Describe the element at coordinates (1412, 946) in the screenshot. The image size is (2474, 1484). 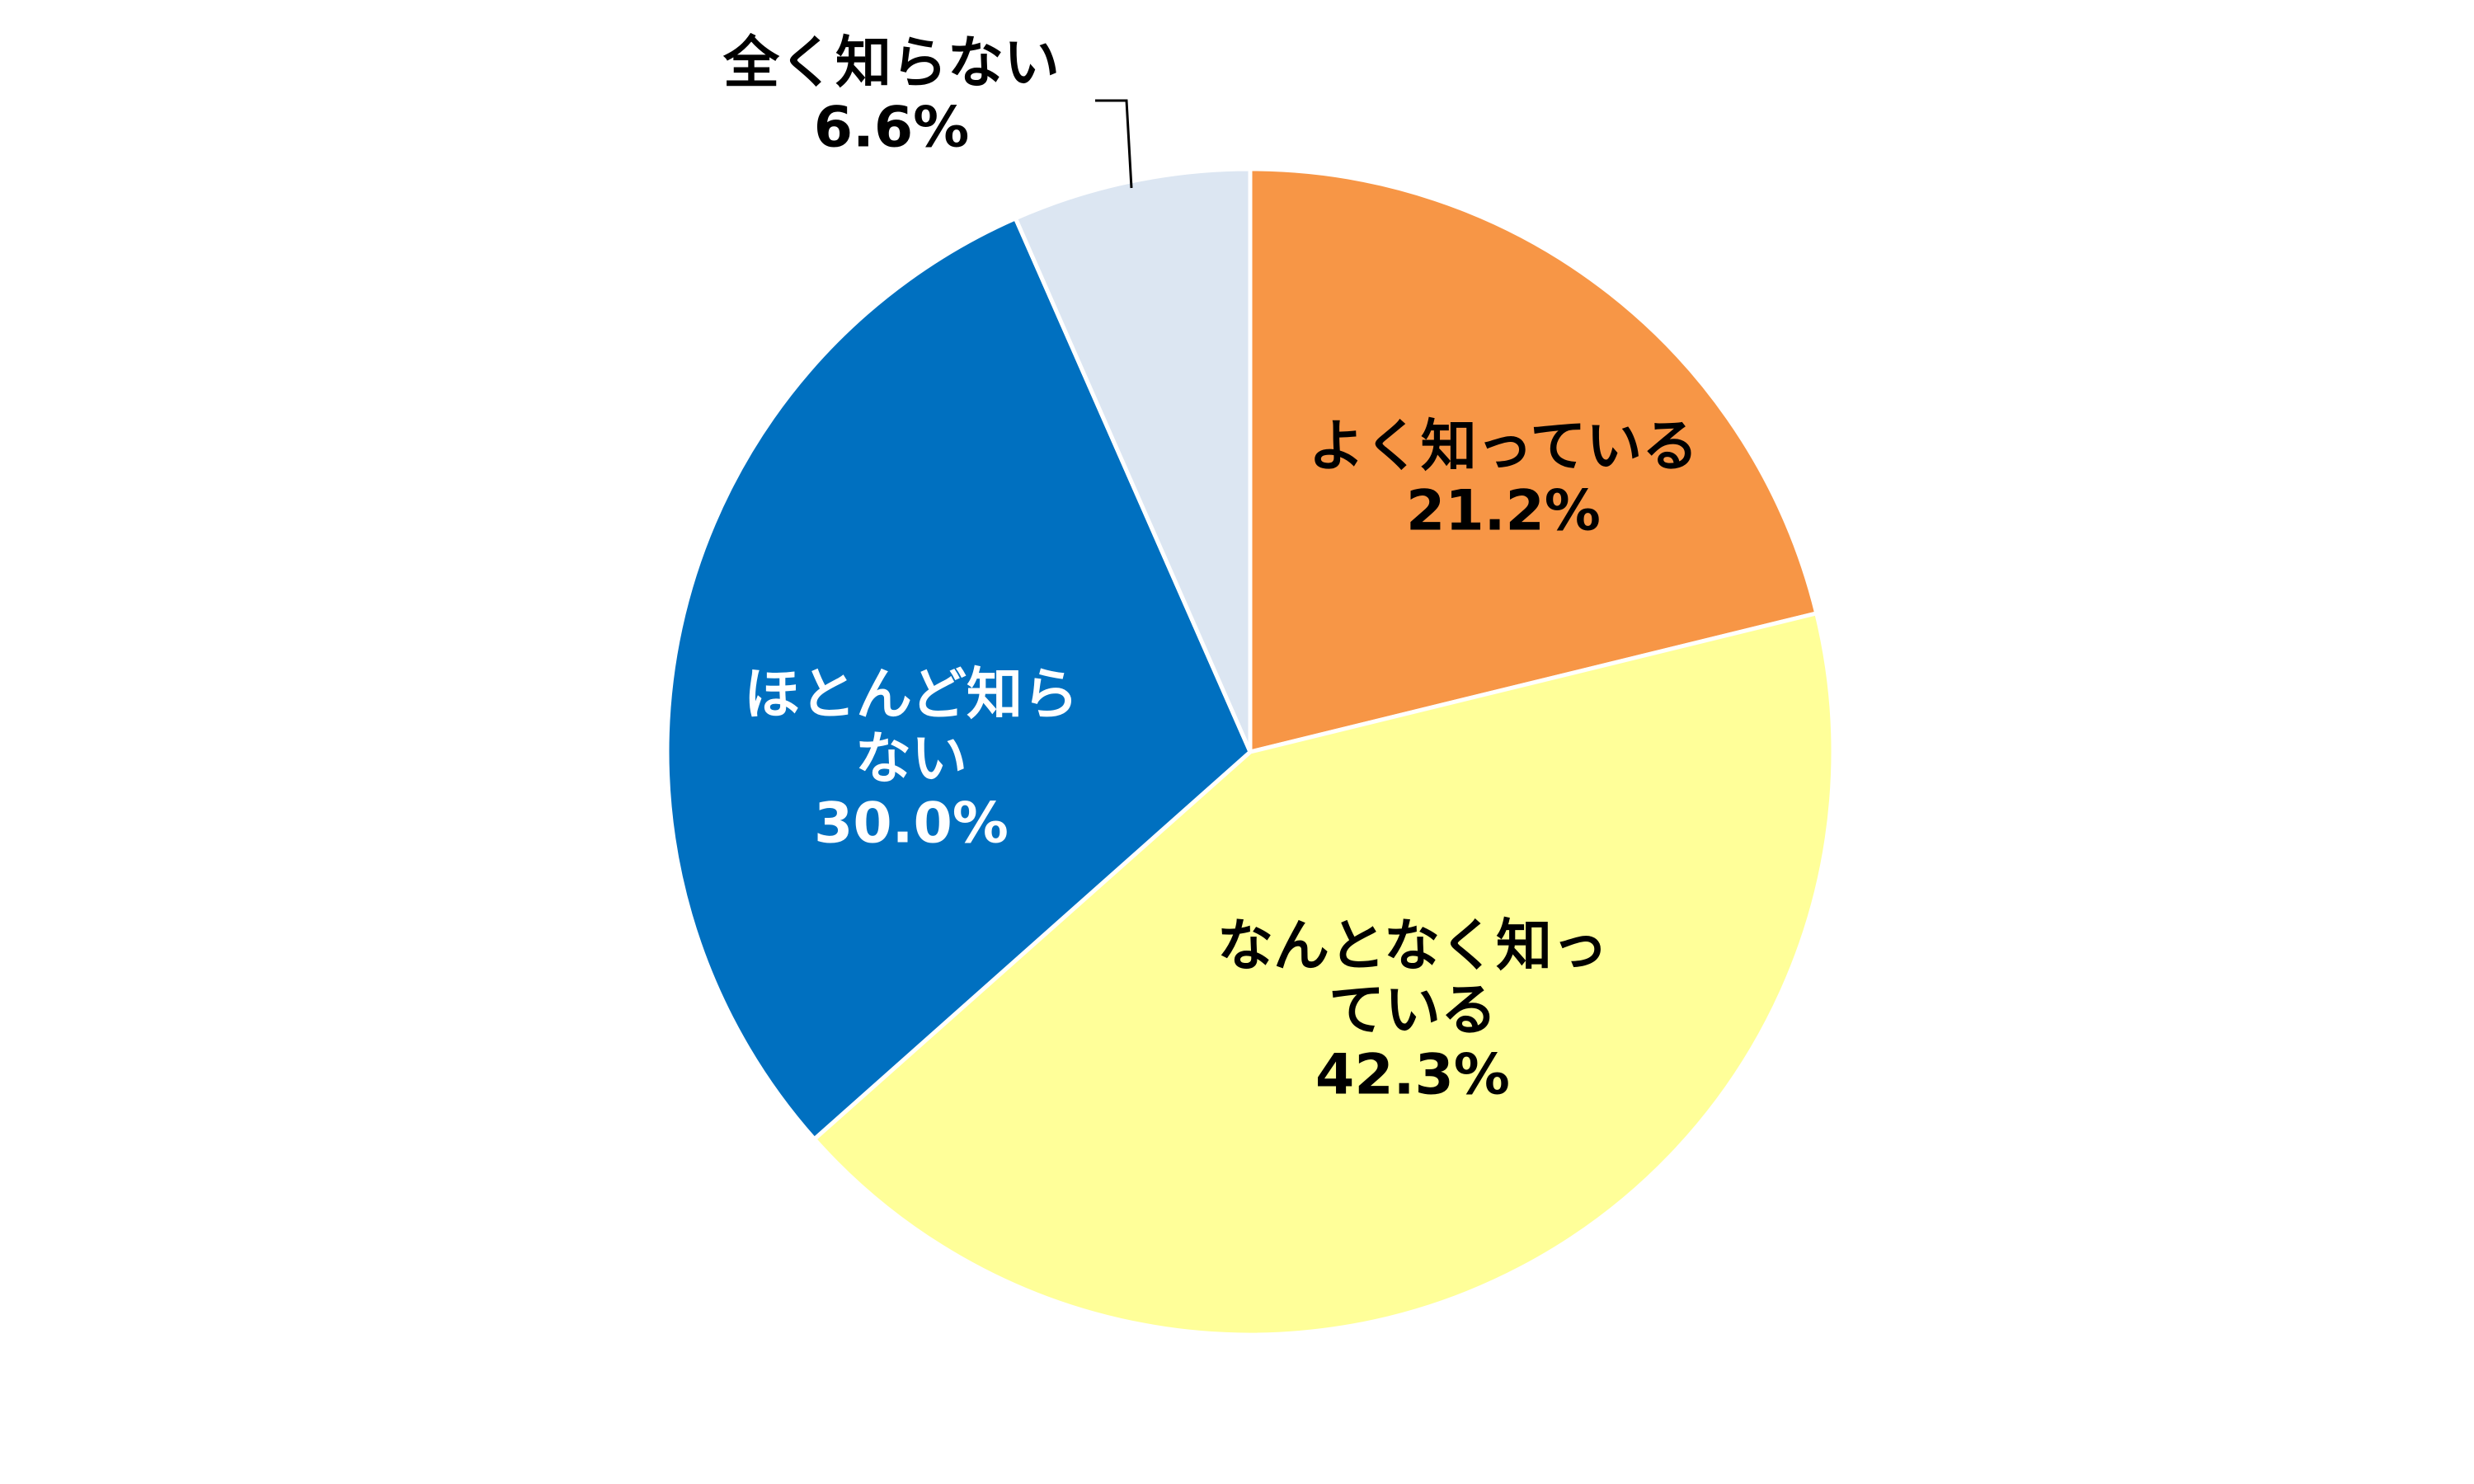
I see `slice-category-label: なんとなく知っ` at that location.